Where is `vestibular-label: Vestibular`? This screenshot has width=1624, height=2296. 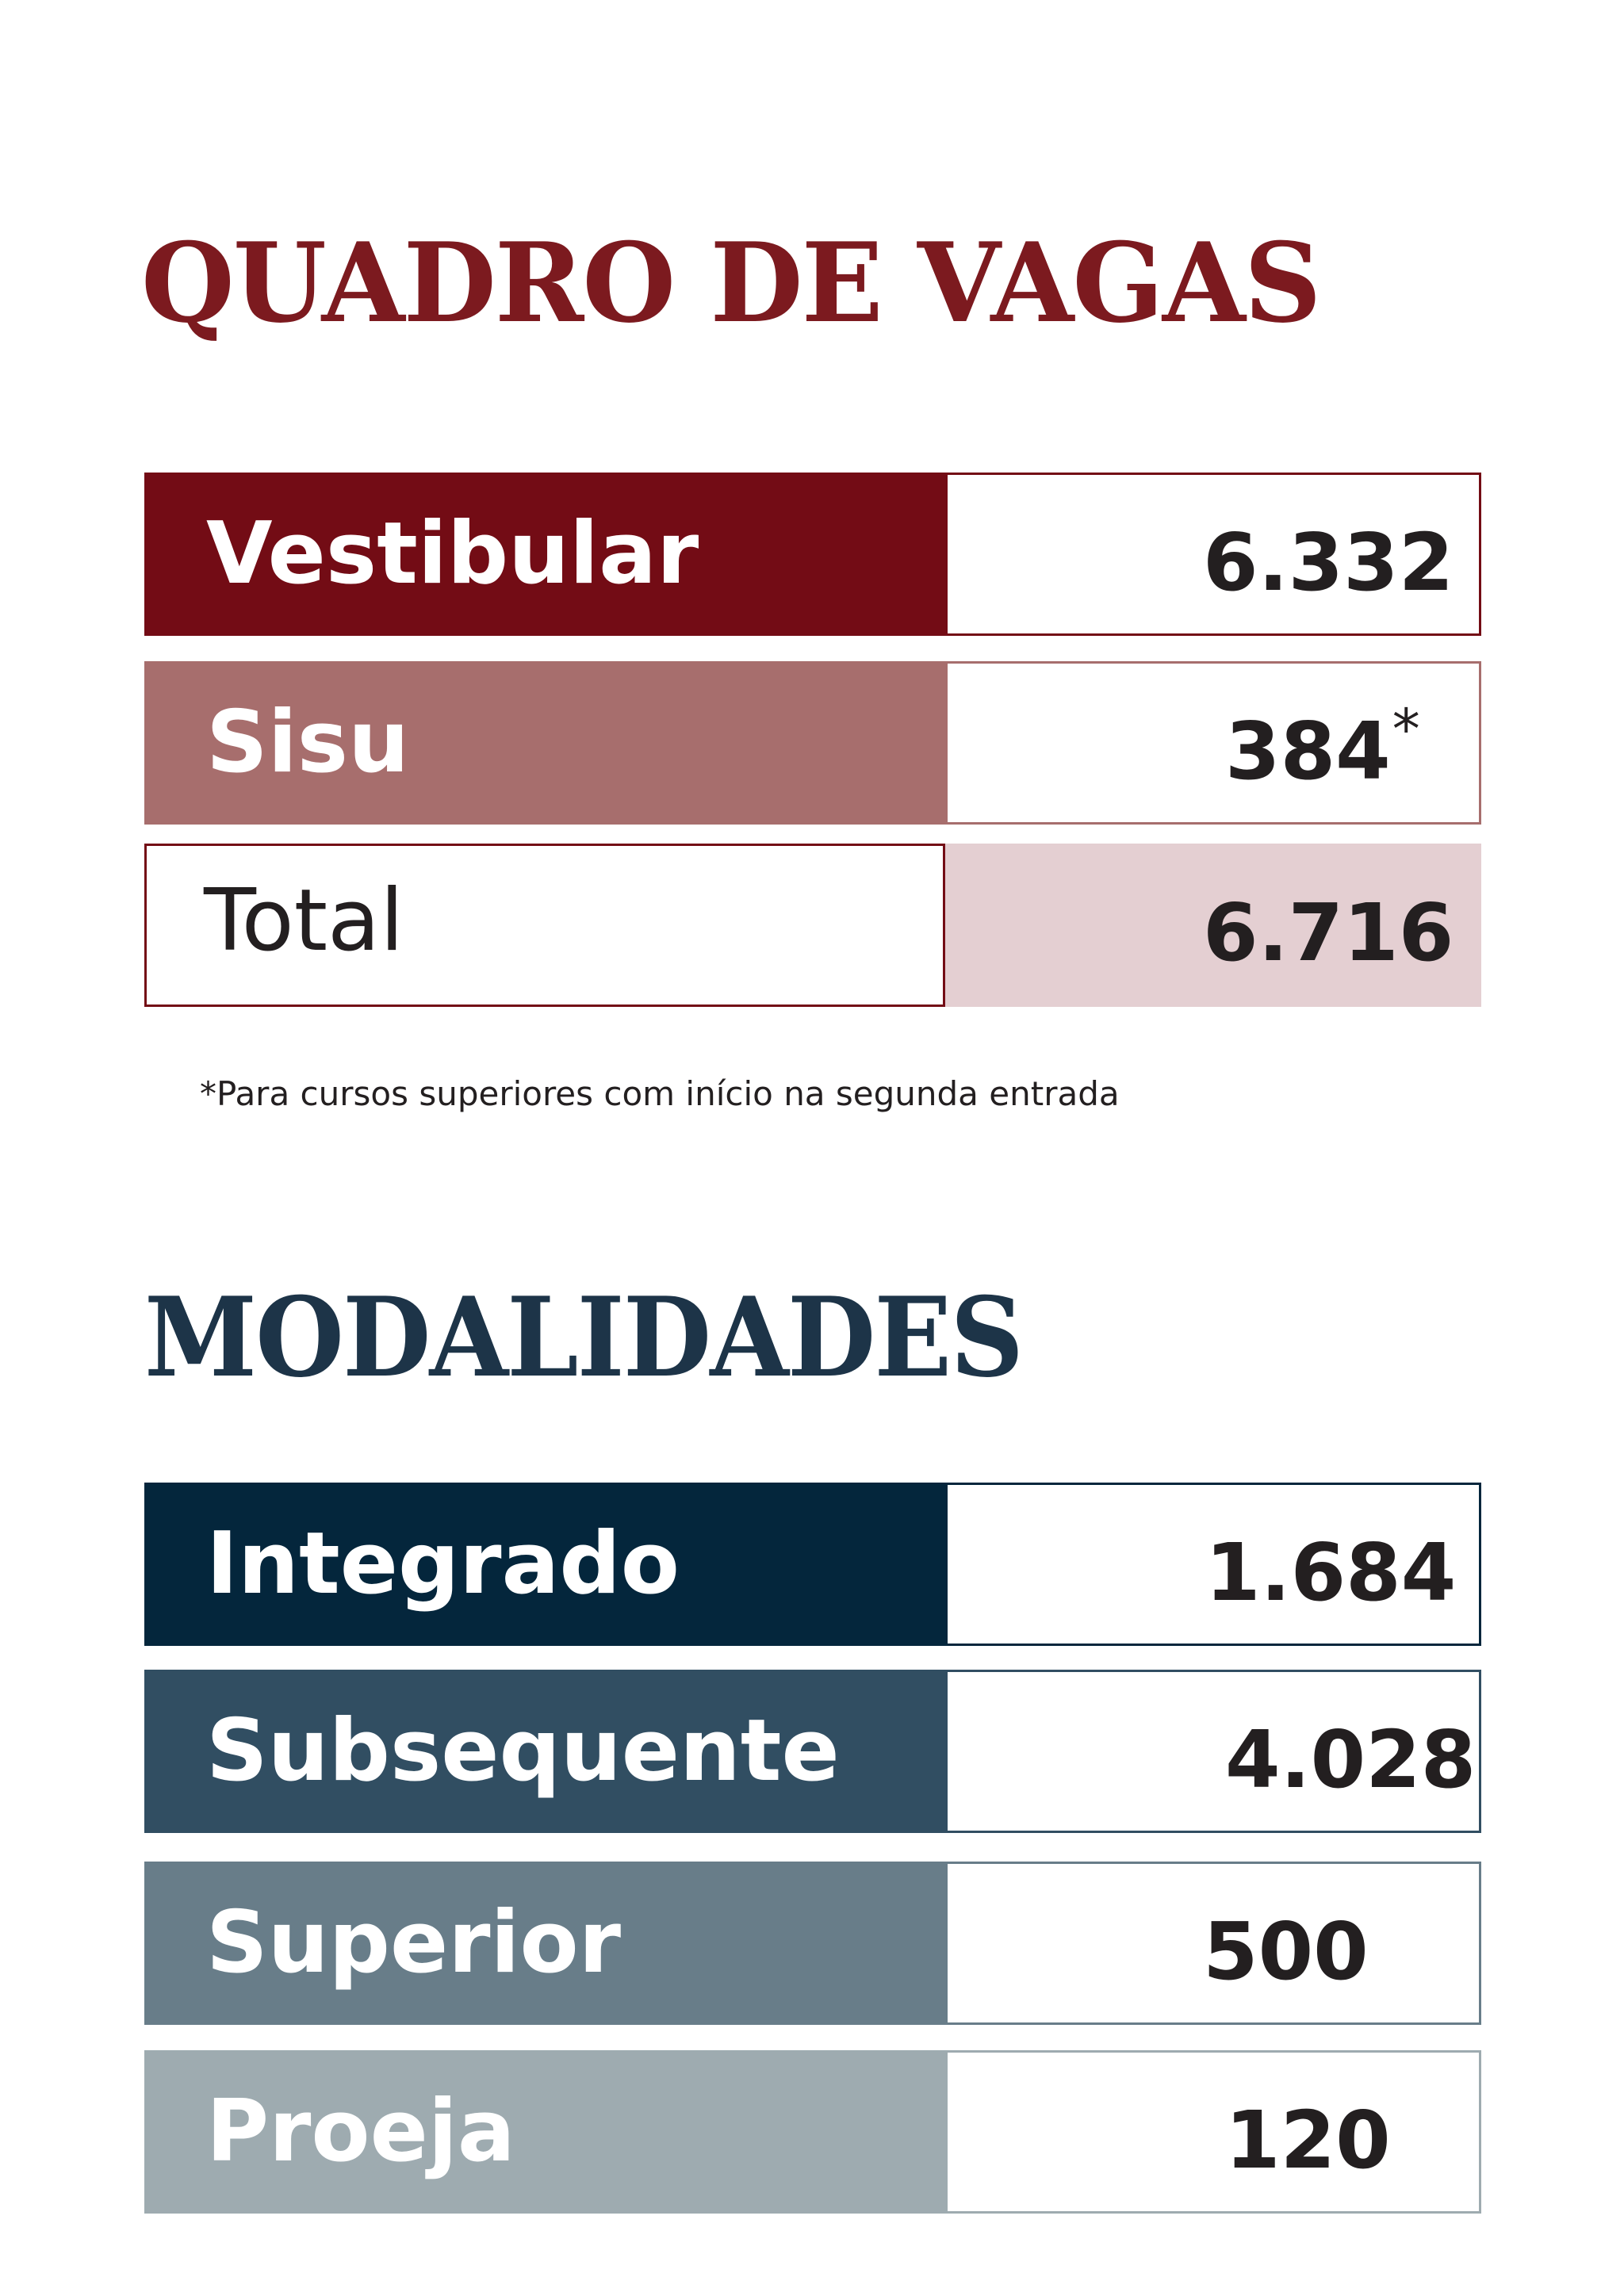 vestibular-label: Vestibular is located at coordinates (452, 554).